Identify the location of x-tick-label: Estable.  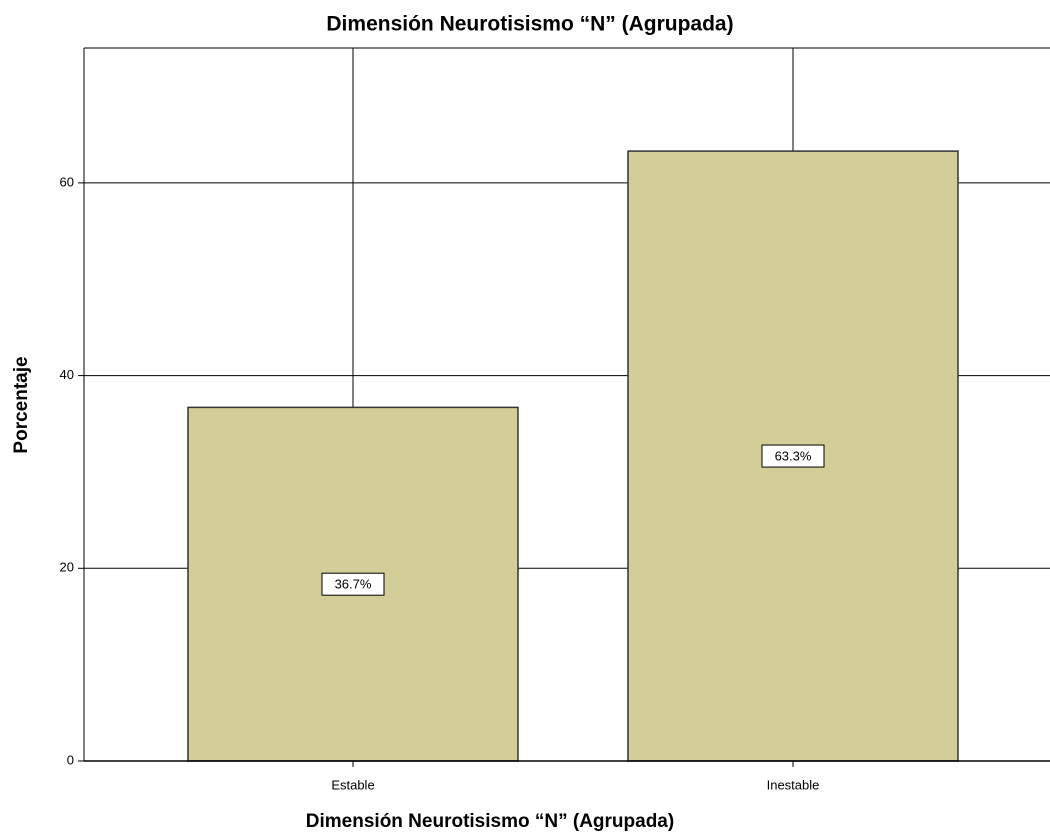
(352, 784).